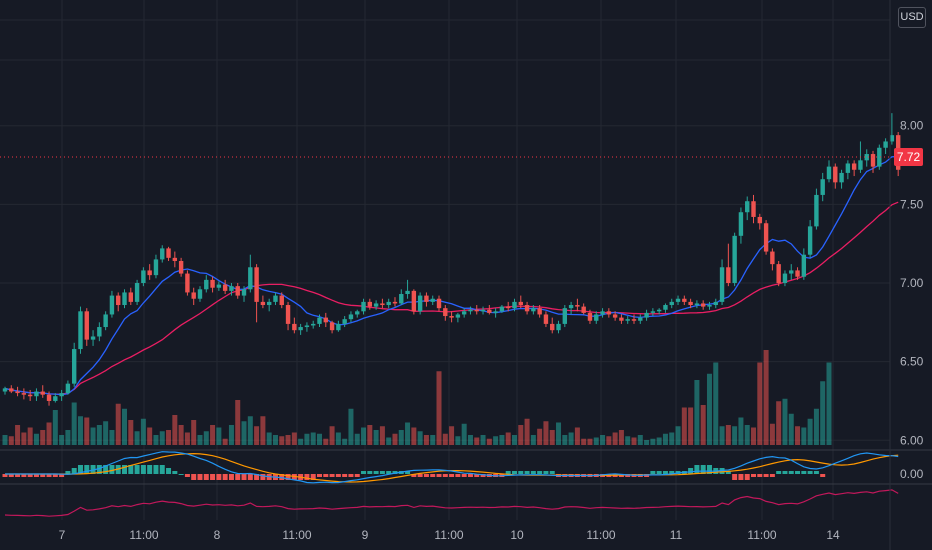  Describe the element at coordinates (676, 535) in the screenshot. I see `time-axis-tick-label: 11` at that location.